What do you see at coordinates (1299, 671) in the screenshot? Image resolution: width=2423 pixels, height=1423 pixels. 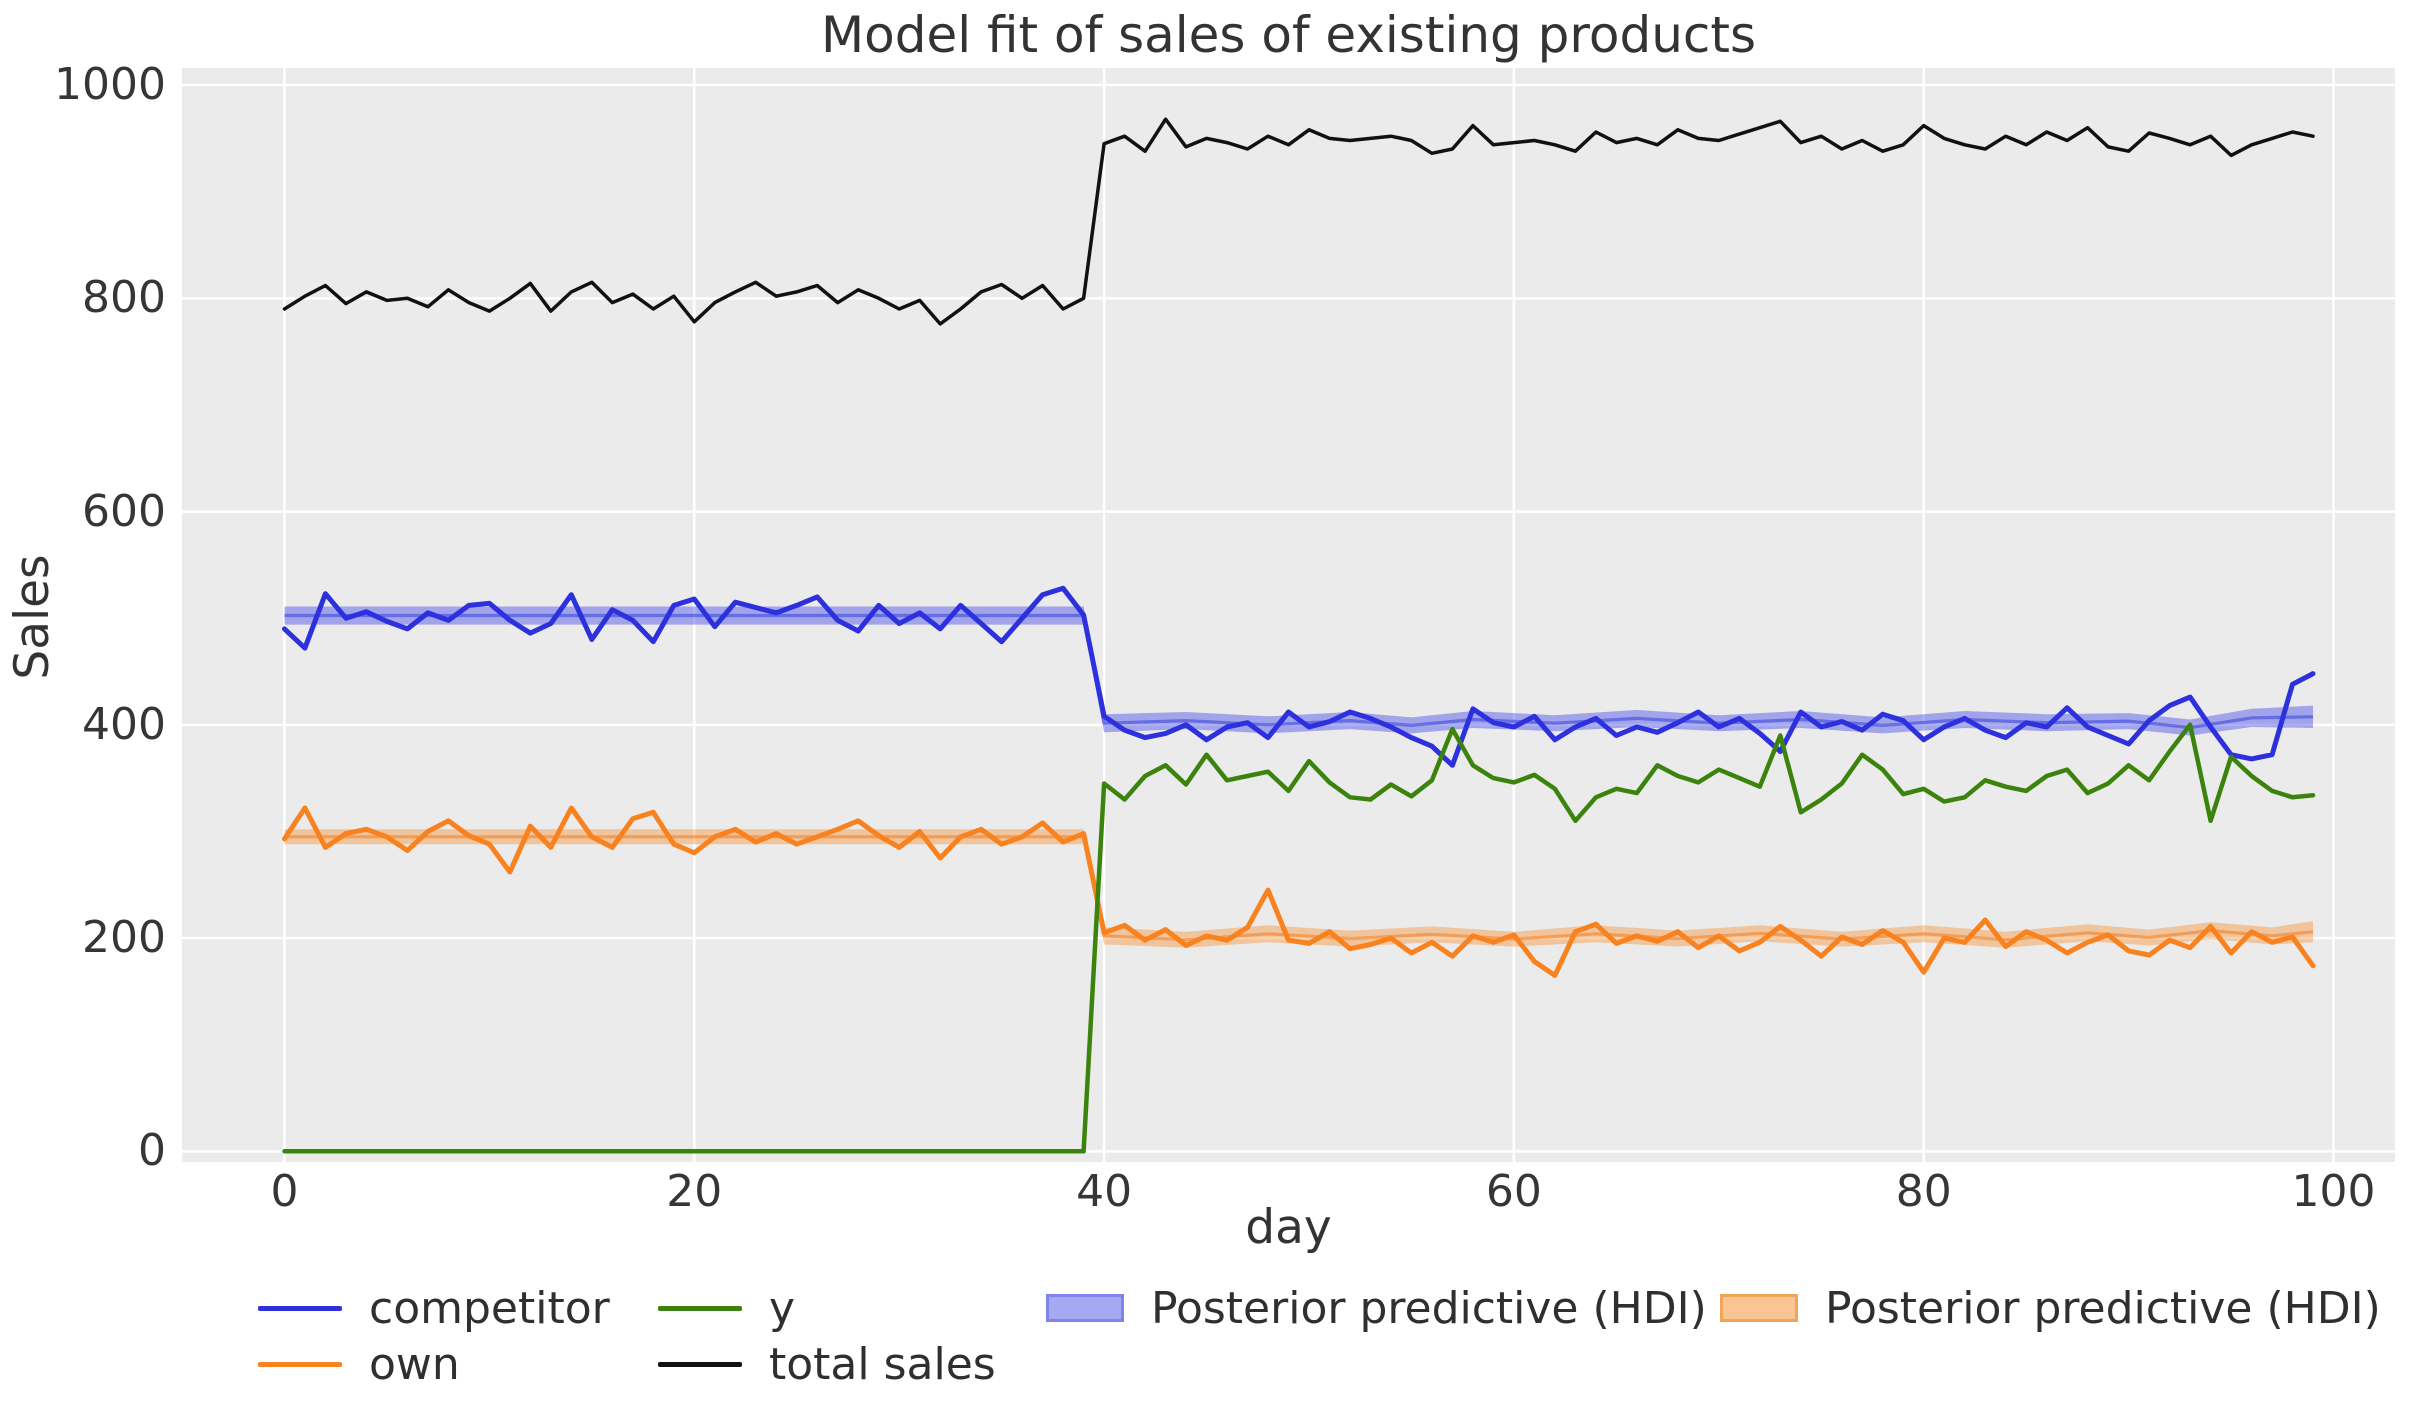 I see `hdi-mean-line-blue` at bounding box center [1299, 671].